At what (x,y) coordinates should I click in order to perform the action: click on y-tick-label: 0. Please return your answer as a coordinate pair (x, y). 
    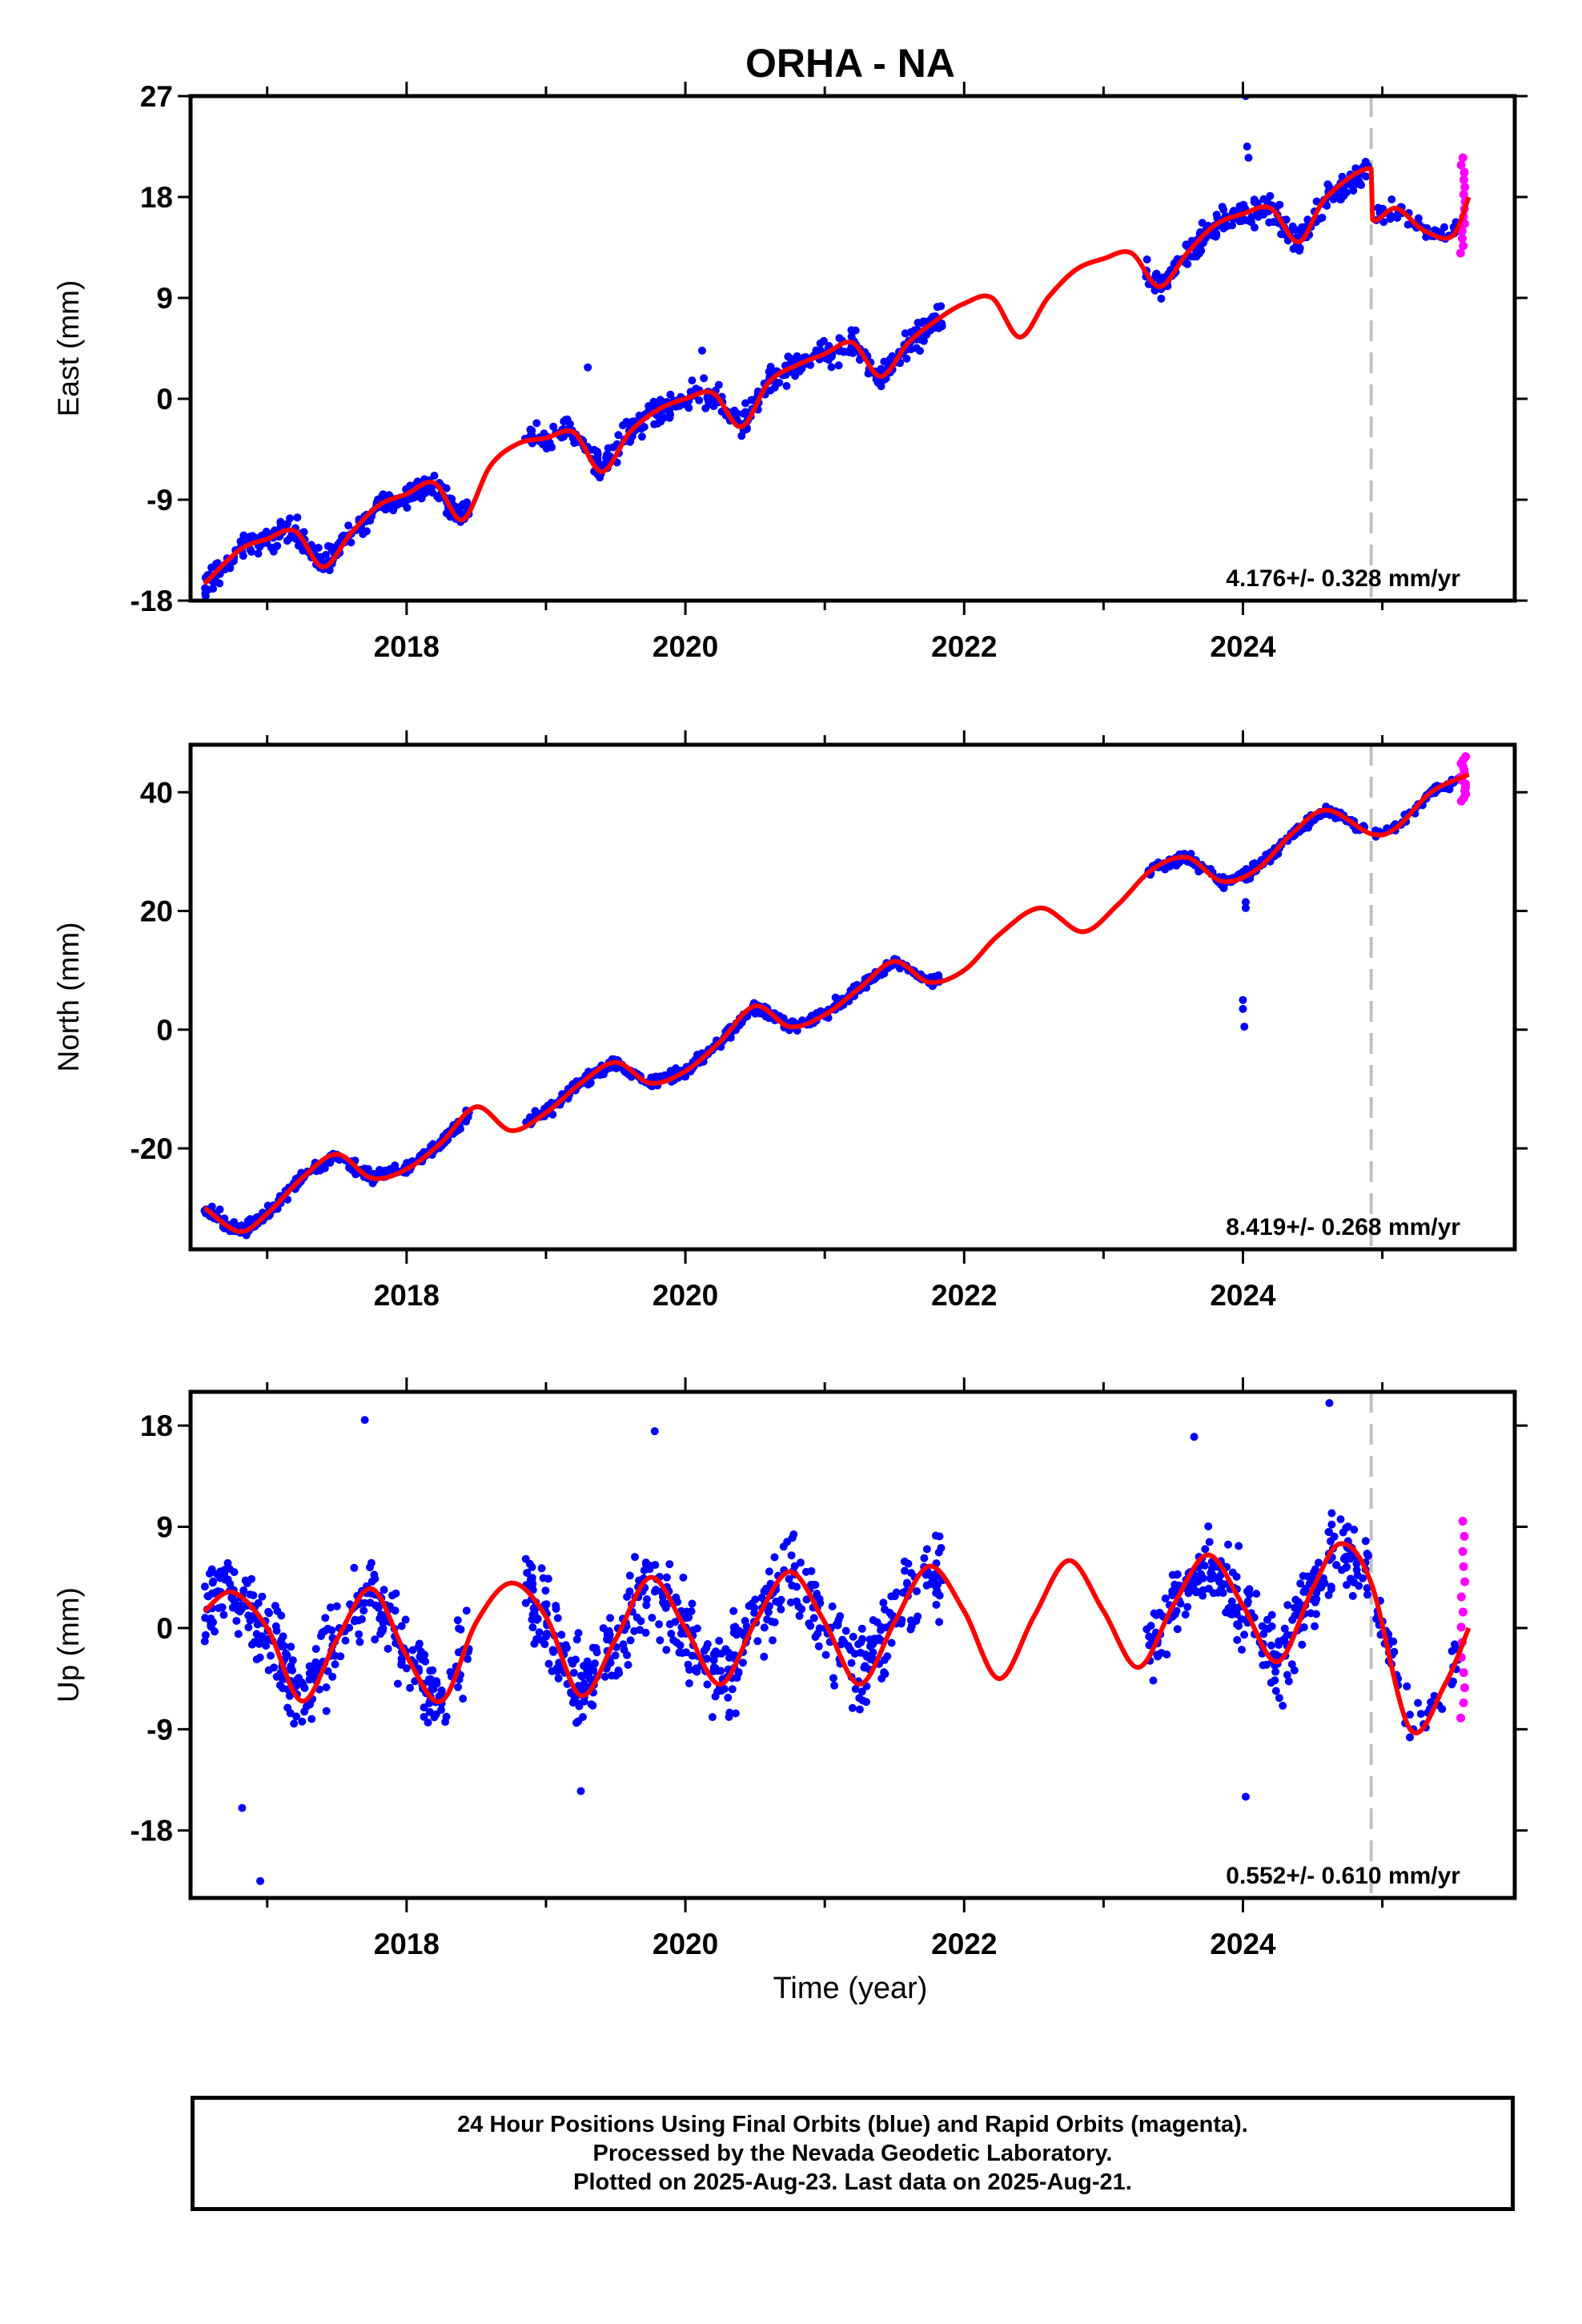
    Looking at the image, I should click on (164, 399).